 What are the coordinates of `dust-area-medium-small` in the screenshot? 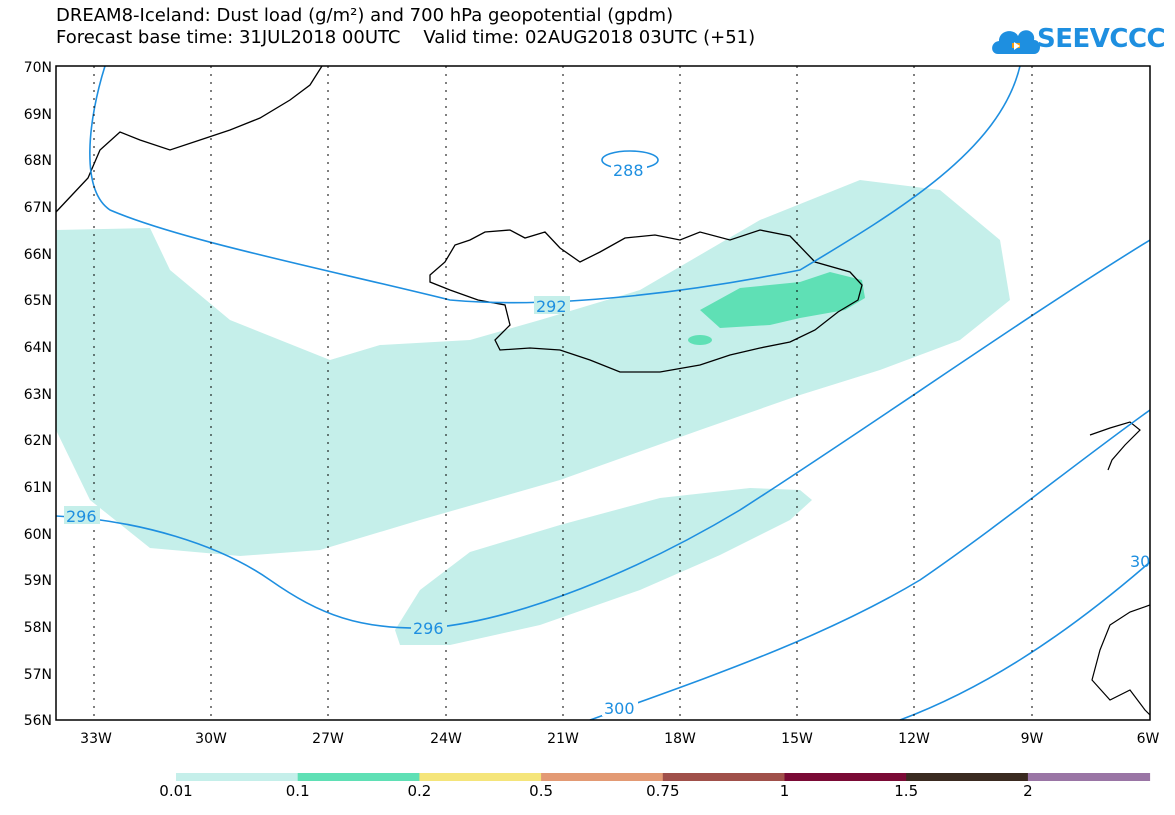 It's located at (700, 340).